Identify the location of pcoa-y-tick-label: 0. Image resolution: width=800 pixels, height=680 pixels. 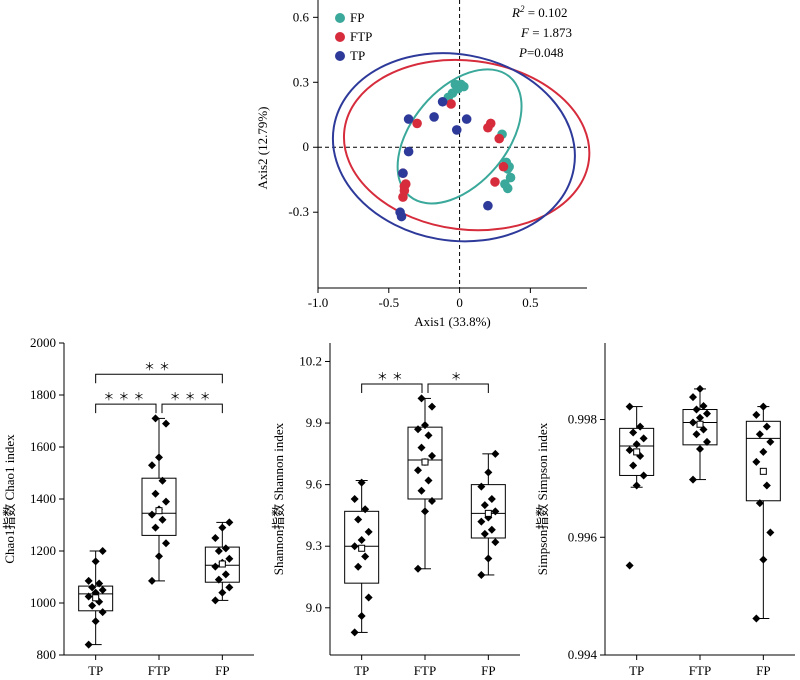
(306, 146).